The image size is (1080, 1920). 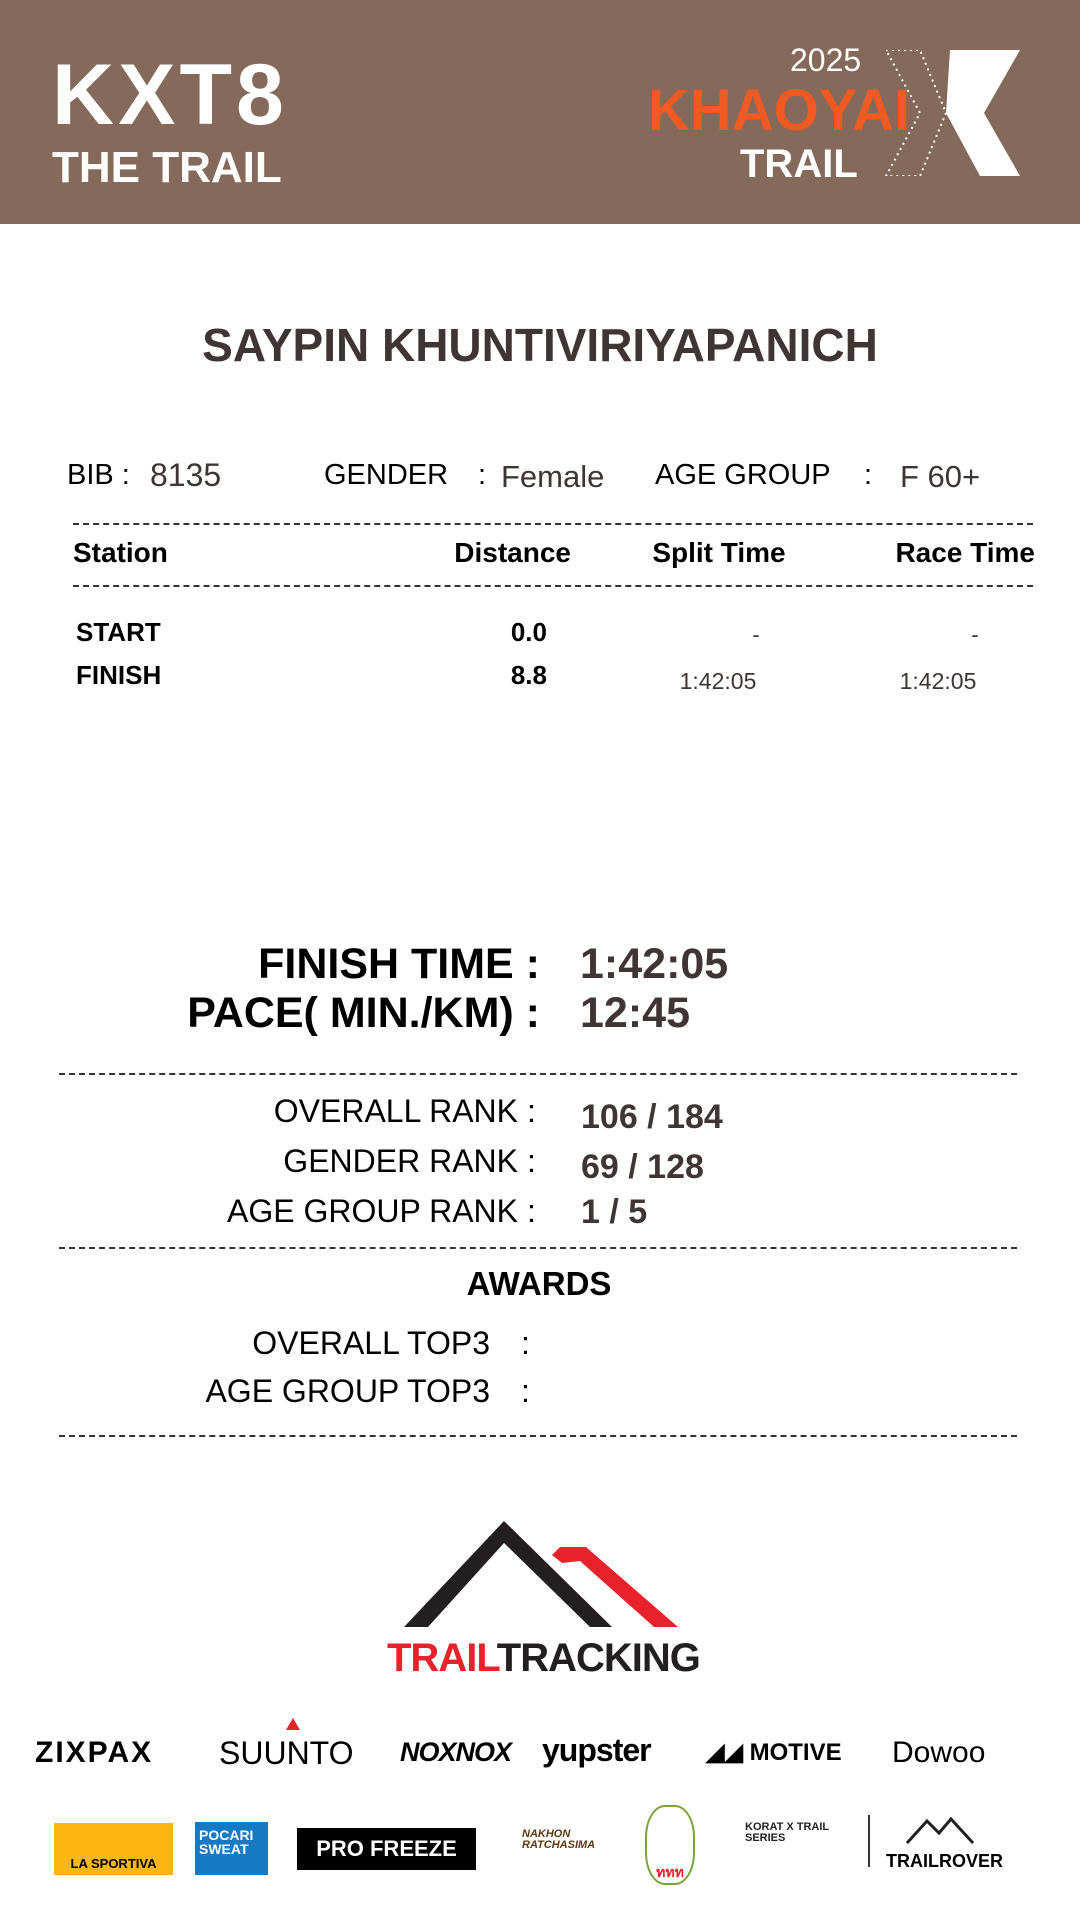 What do you see at coordinates (597, 1750) in the screenshot?
I see `sponsor-yupster-logo: yupster` at bounding box center [597, 1750].